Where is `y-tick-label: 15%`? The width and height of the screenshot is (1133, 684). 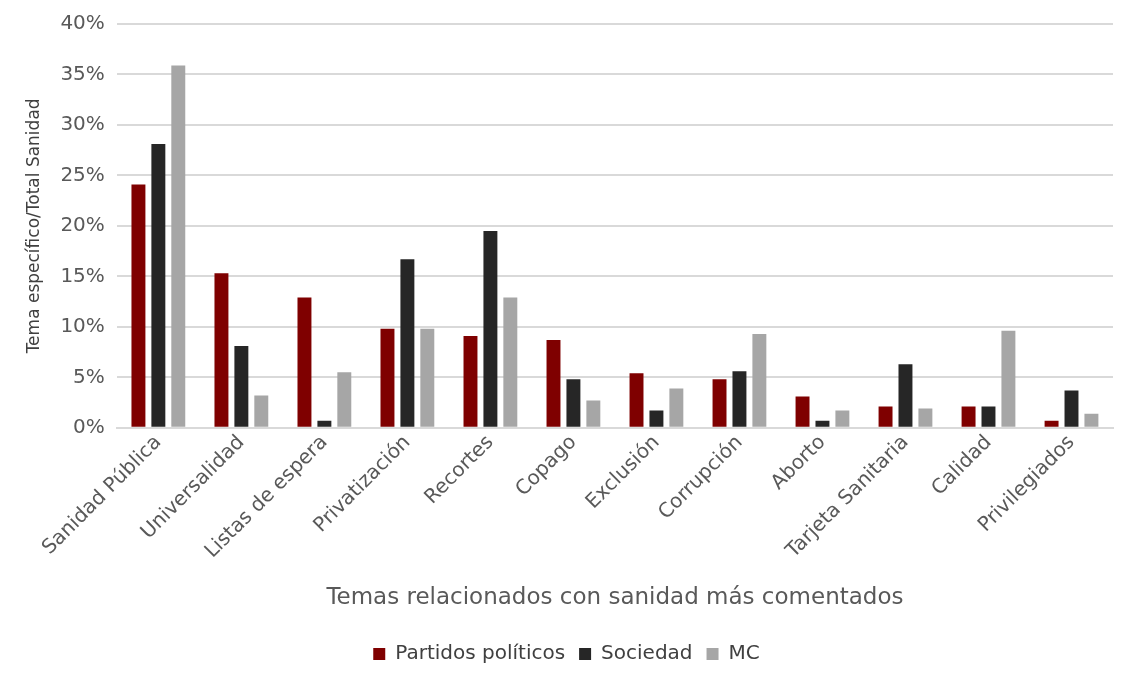
y-tick-label: 15% is located at coordinates (82, 274).